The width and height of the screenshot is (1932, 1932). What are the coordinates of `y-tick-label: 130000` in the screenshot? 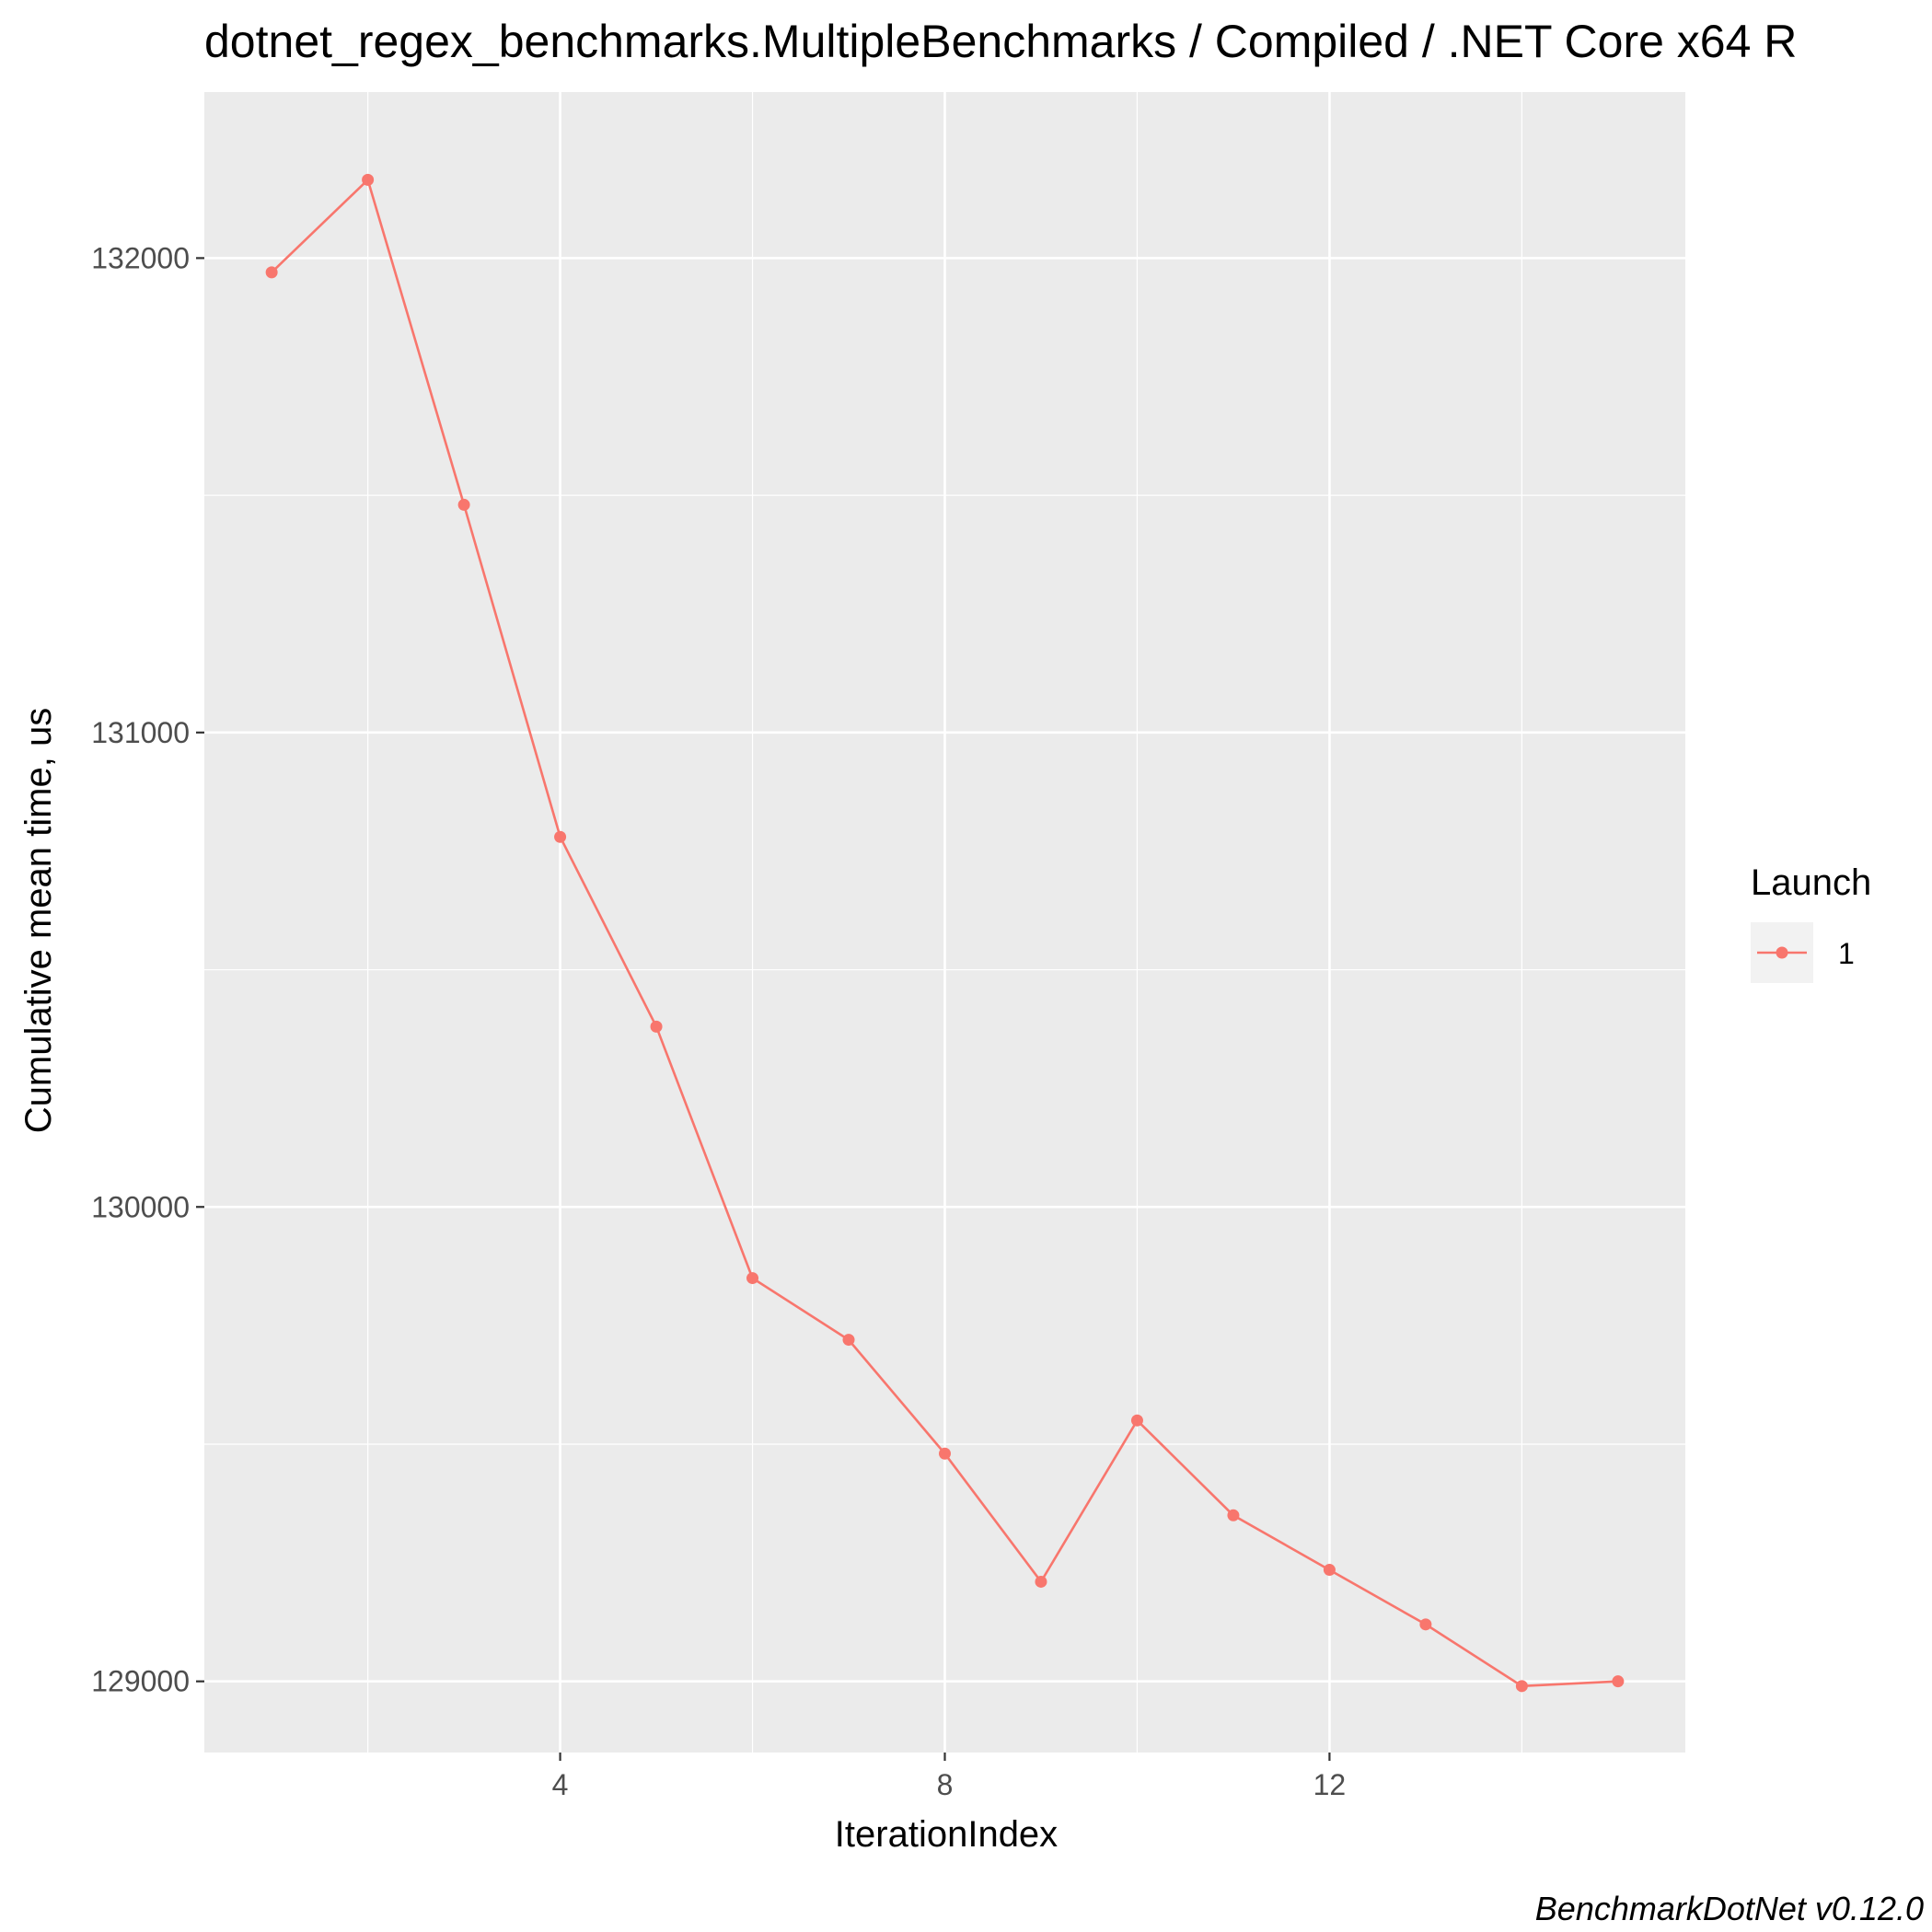 It's located at (140, 1207).